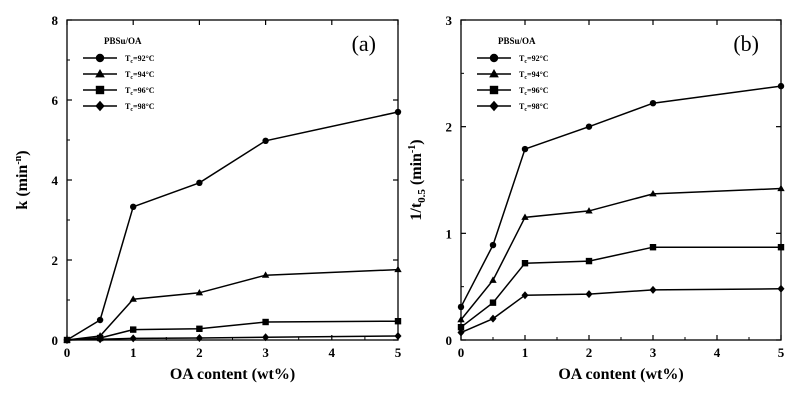  I want to click on y-tick-label: 0, so click(449, 340).